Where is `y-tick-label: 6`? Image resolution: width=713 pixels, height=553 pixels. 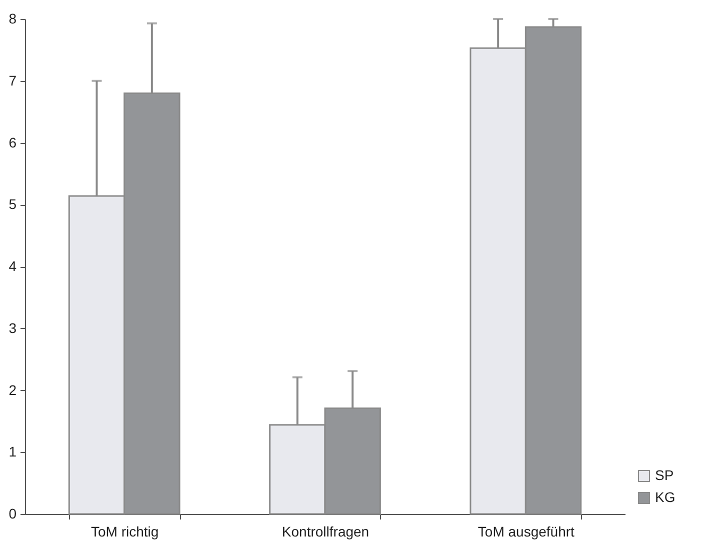
y-tick-label: 6 is located at coordinates (12, 142).